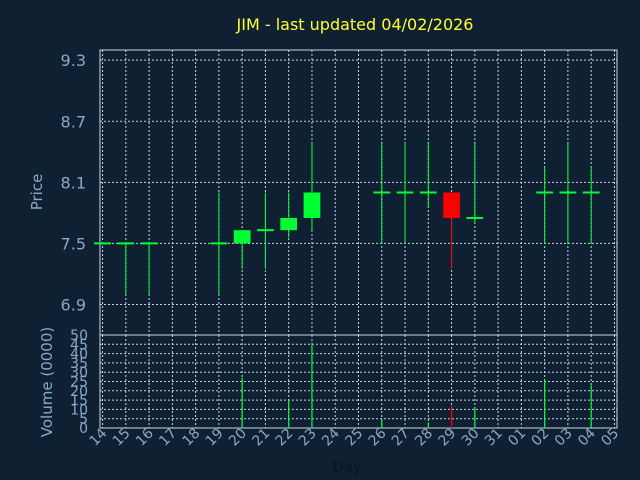 The image size is (640, 480). What do you see at coordinates (517, 438) in the screenshot?
I see `x-tick-label: 01` at bounding box center [517, 438].